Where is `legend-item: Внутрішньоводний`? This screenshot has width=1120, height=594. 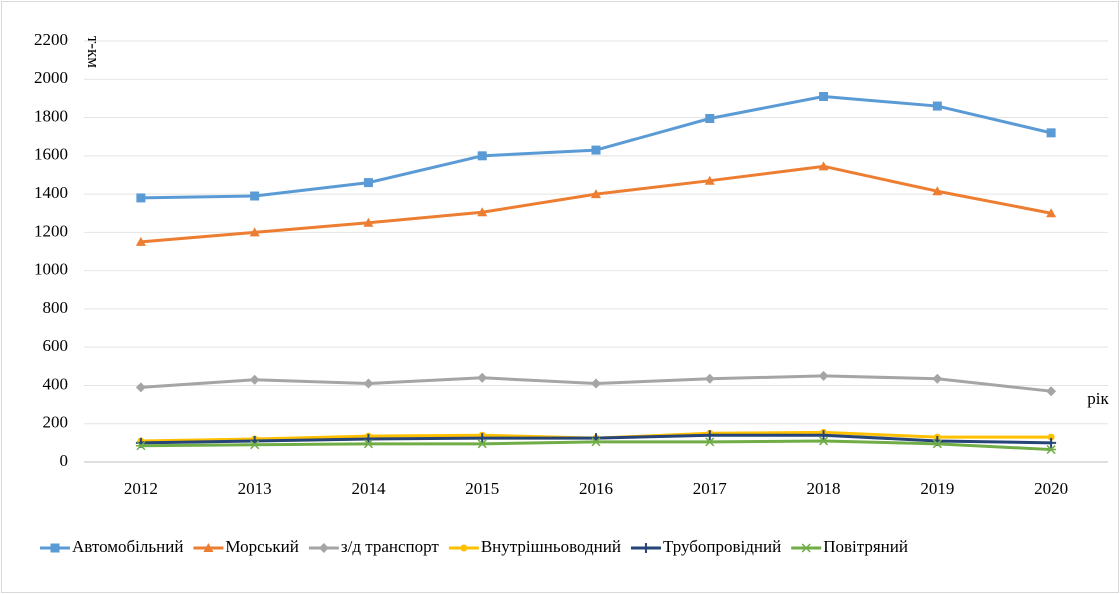
legend-item: Внутрішньоводний is located at coordinates (534, 546).